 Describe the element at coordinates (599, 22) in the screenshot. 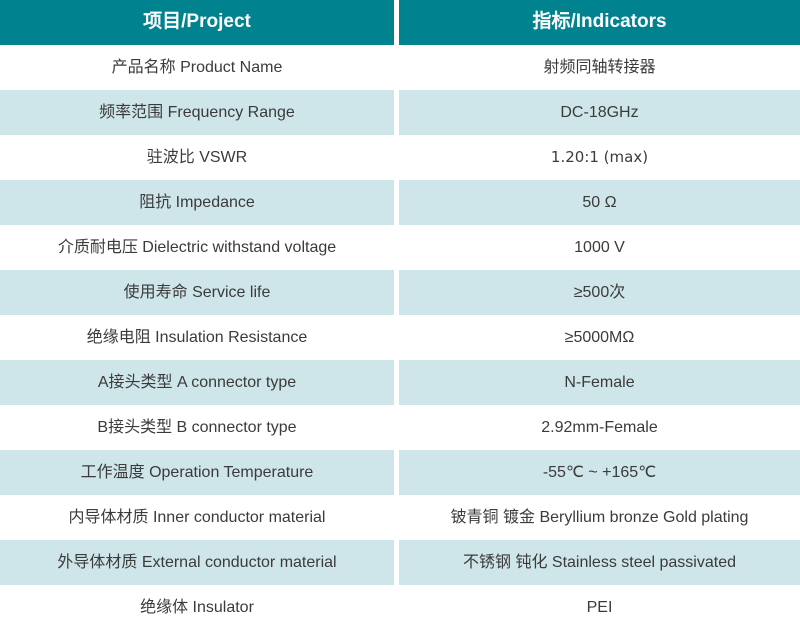

I see `header-indicators-cell: 指标/Indicators` at that location.